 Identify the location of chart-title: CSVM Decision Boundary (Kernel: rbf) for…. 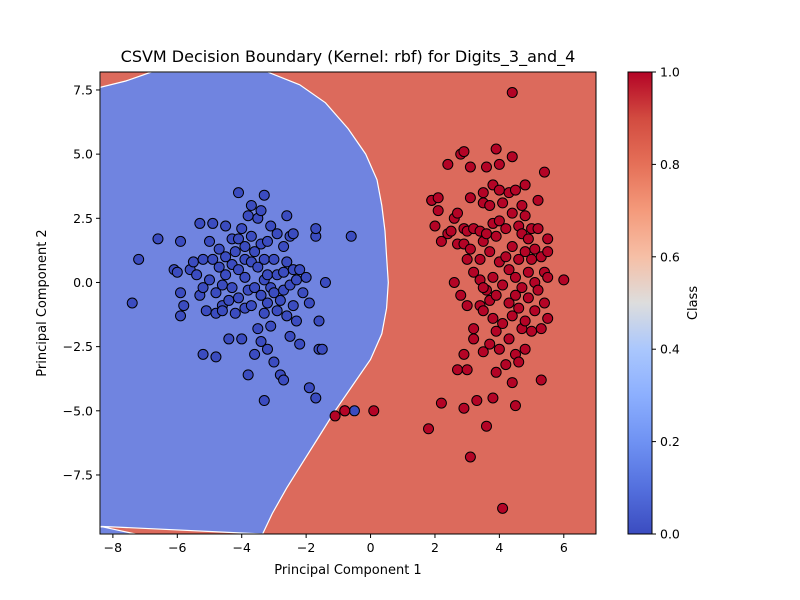
(348, 57).